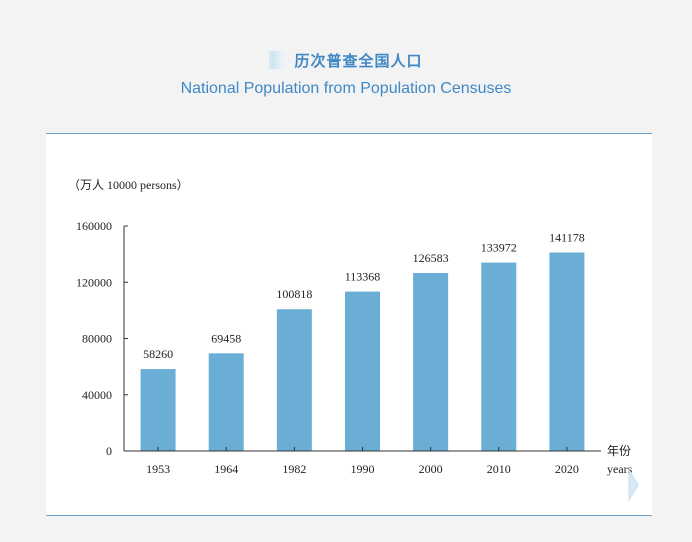 This screenshot has width=692, height=542. What do you see at coordinates (431, 469) in the screenshot?
I see `x-tick-label: 2000` at bounding box center [431, 469].